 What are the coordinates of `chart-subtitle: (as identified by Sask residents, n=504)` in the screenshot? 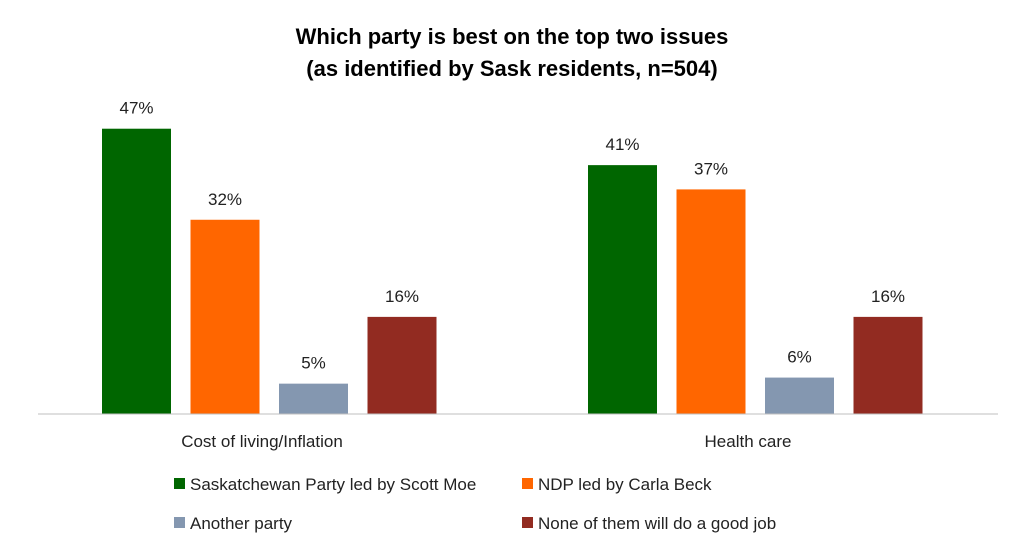 It's located at (511, 68).